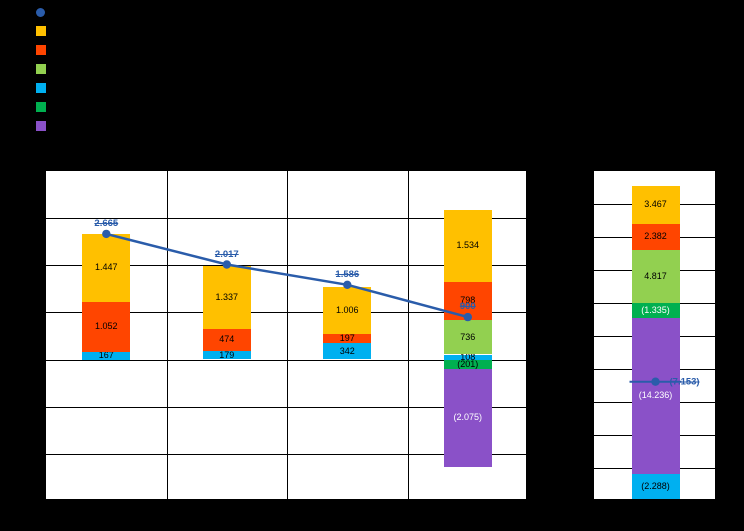  I want to click on bar-segment-yellow: 1.534, so click(467, 246).